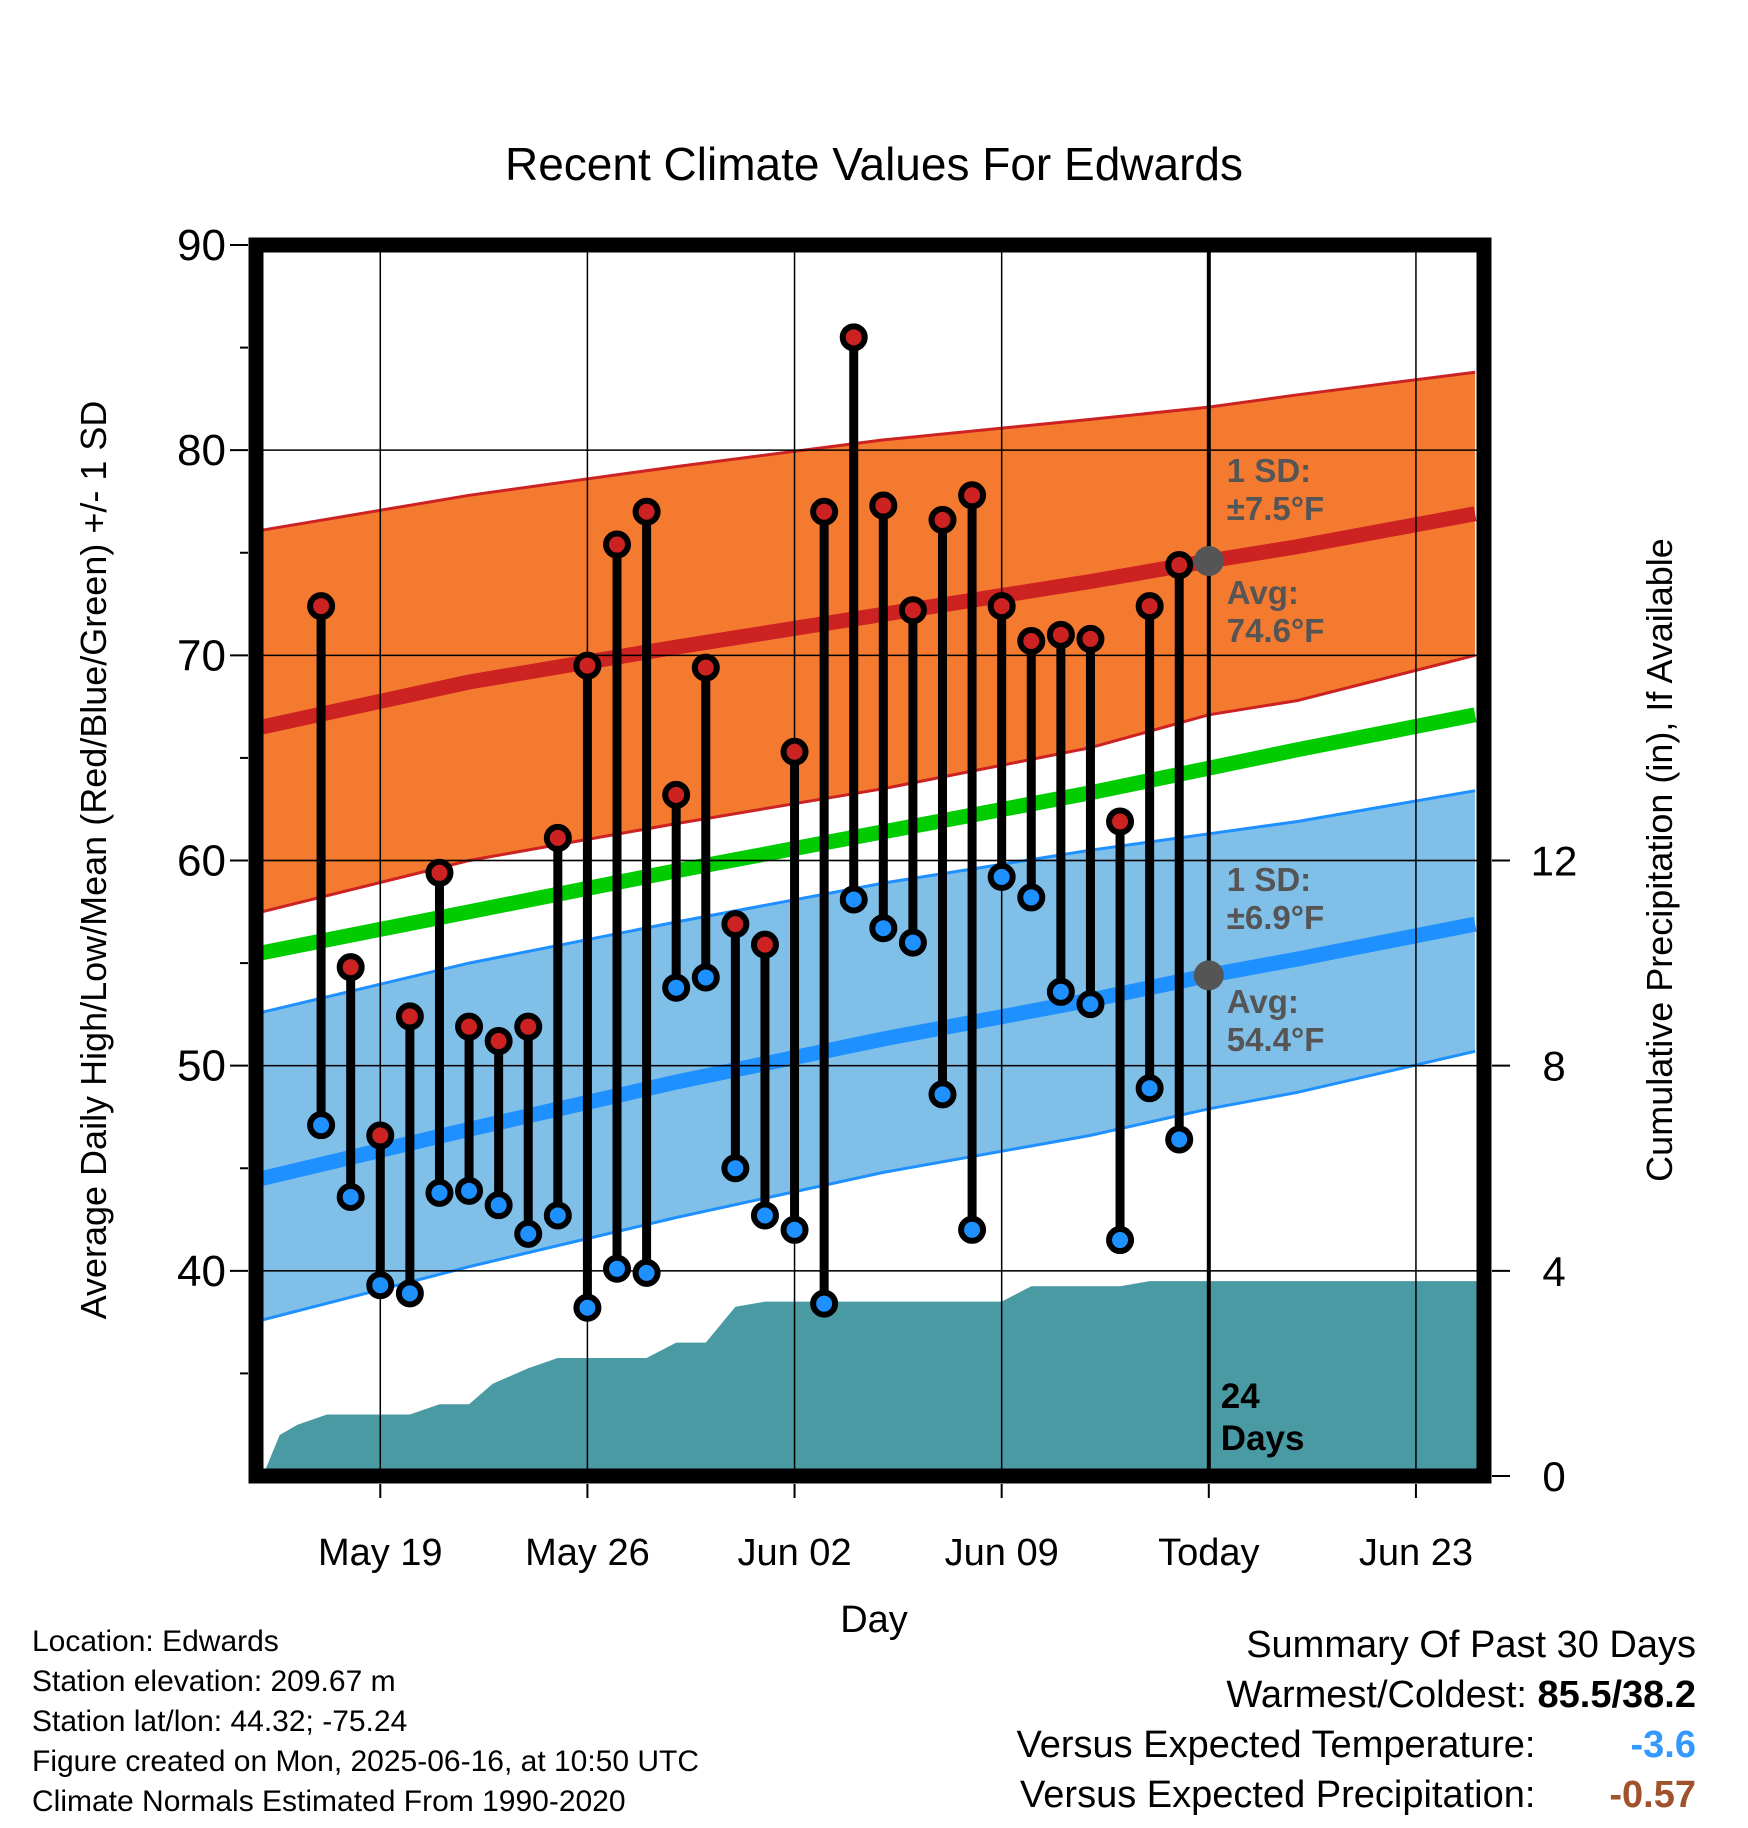 The image size is (1748, 1828). What do you see at coordinates (868, 901) in the screenshot?
I see `low-band-upper-edge` at bounding box center [868, 901].